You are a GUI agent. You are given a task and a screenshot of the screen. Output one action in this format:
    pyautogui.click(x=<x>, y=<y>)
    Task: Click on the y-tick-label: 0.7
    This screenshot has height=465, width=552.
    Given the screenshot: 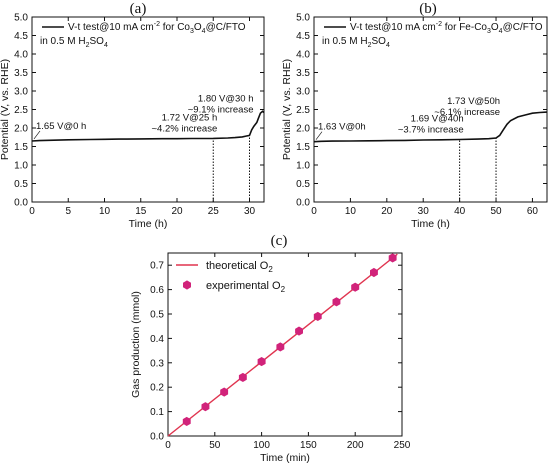 What is the action you would take?
    pyautogui.click(x=157, y=266)
    